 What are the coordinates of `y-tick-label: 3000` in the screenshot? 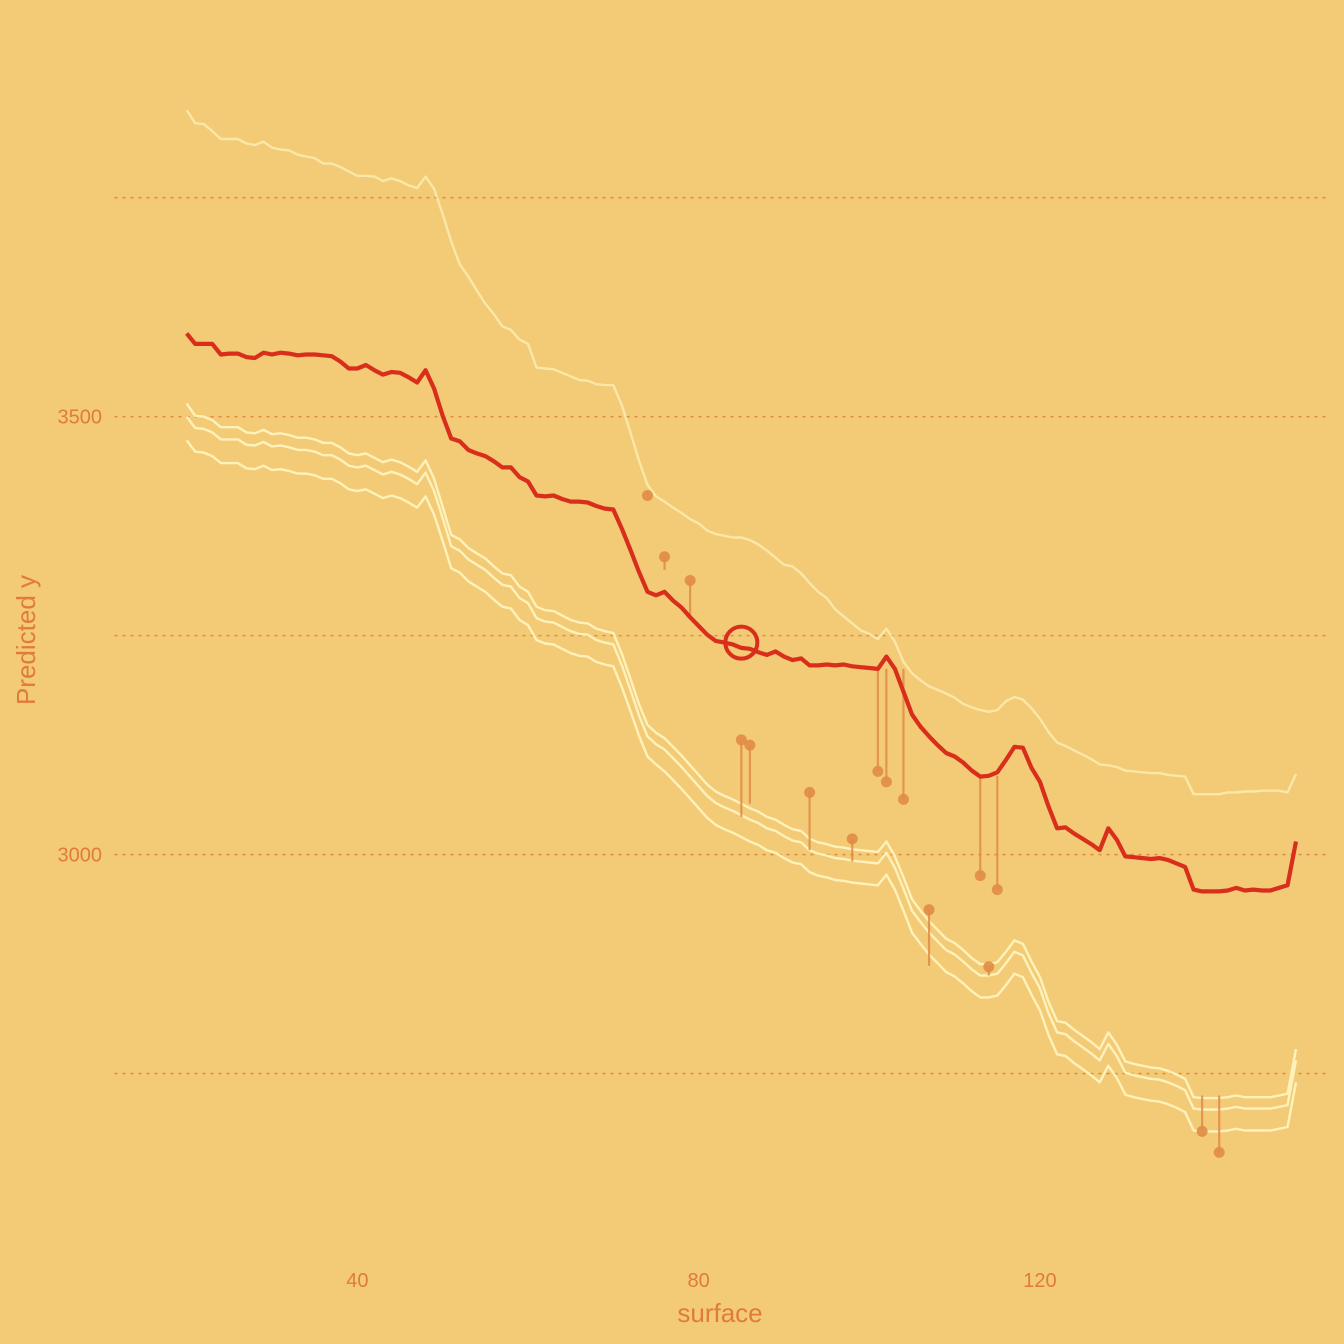 It's located at (80, 856).